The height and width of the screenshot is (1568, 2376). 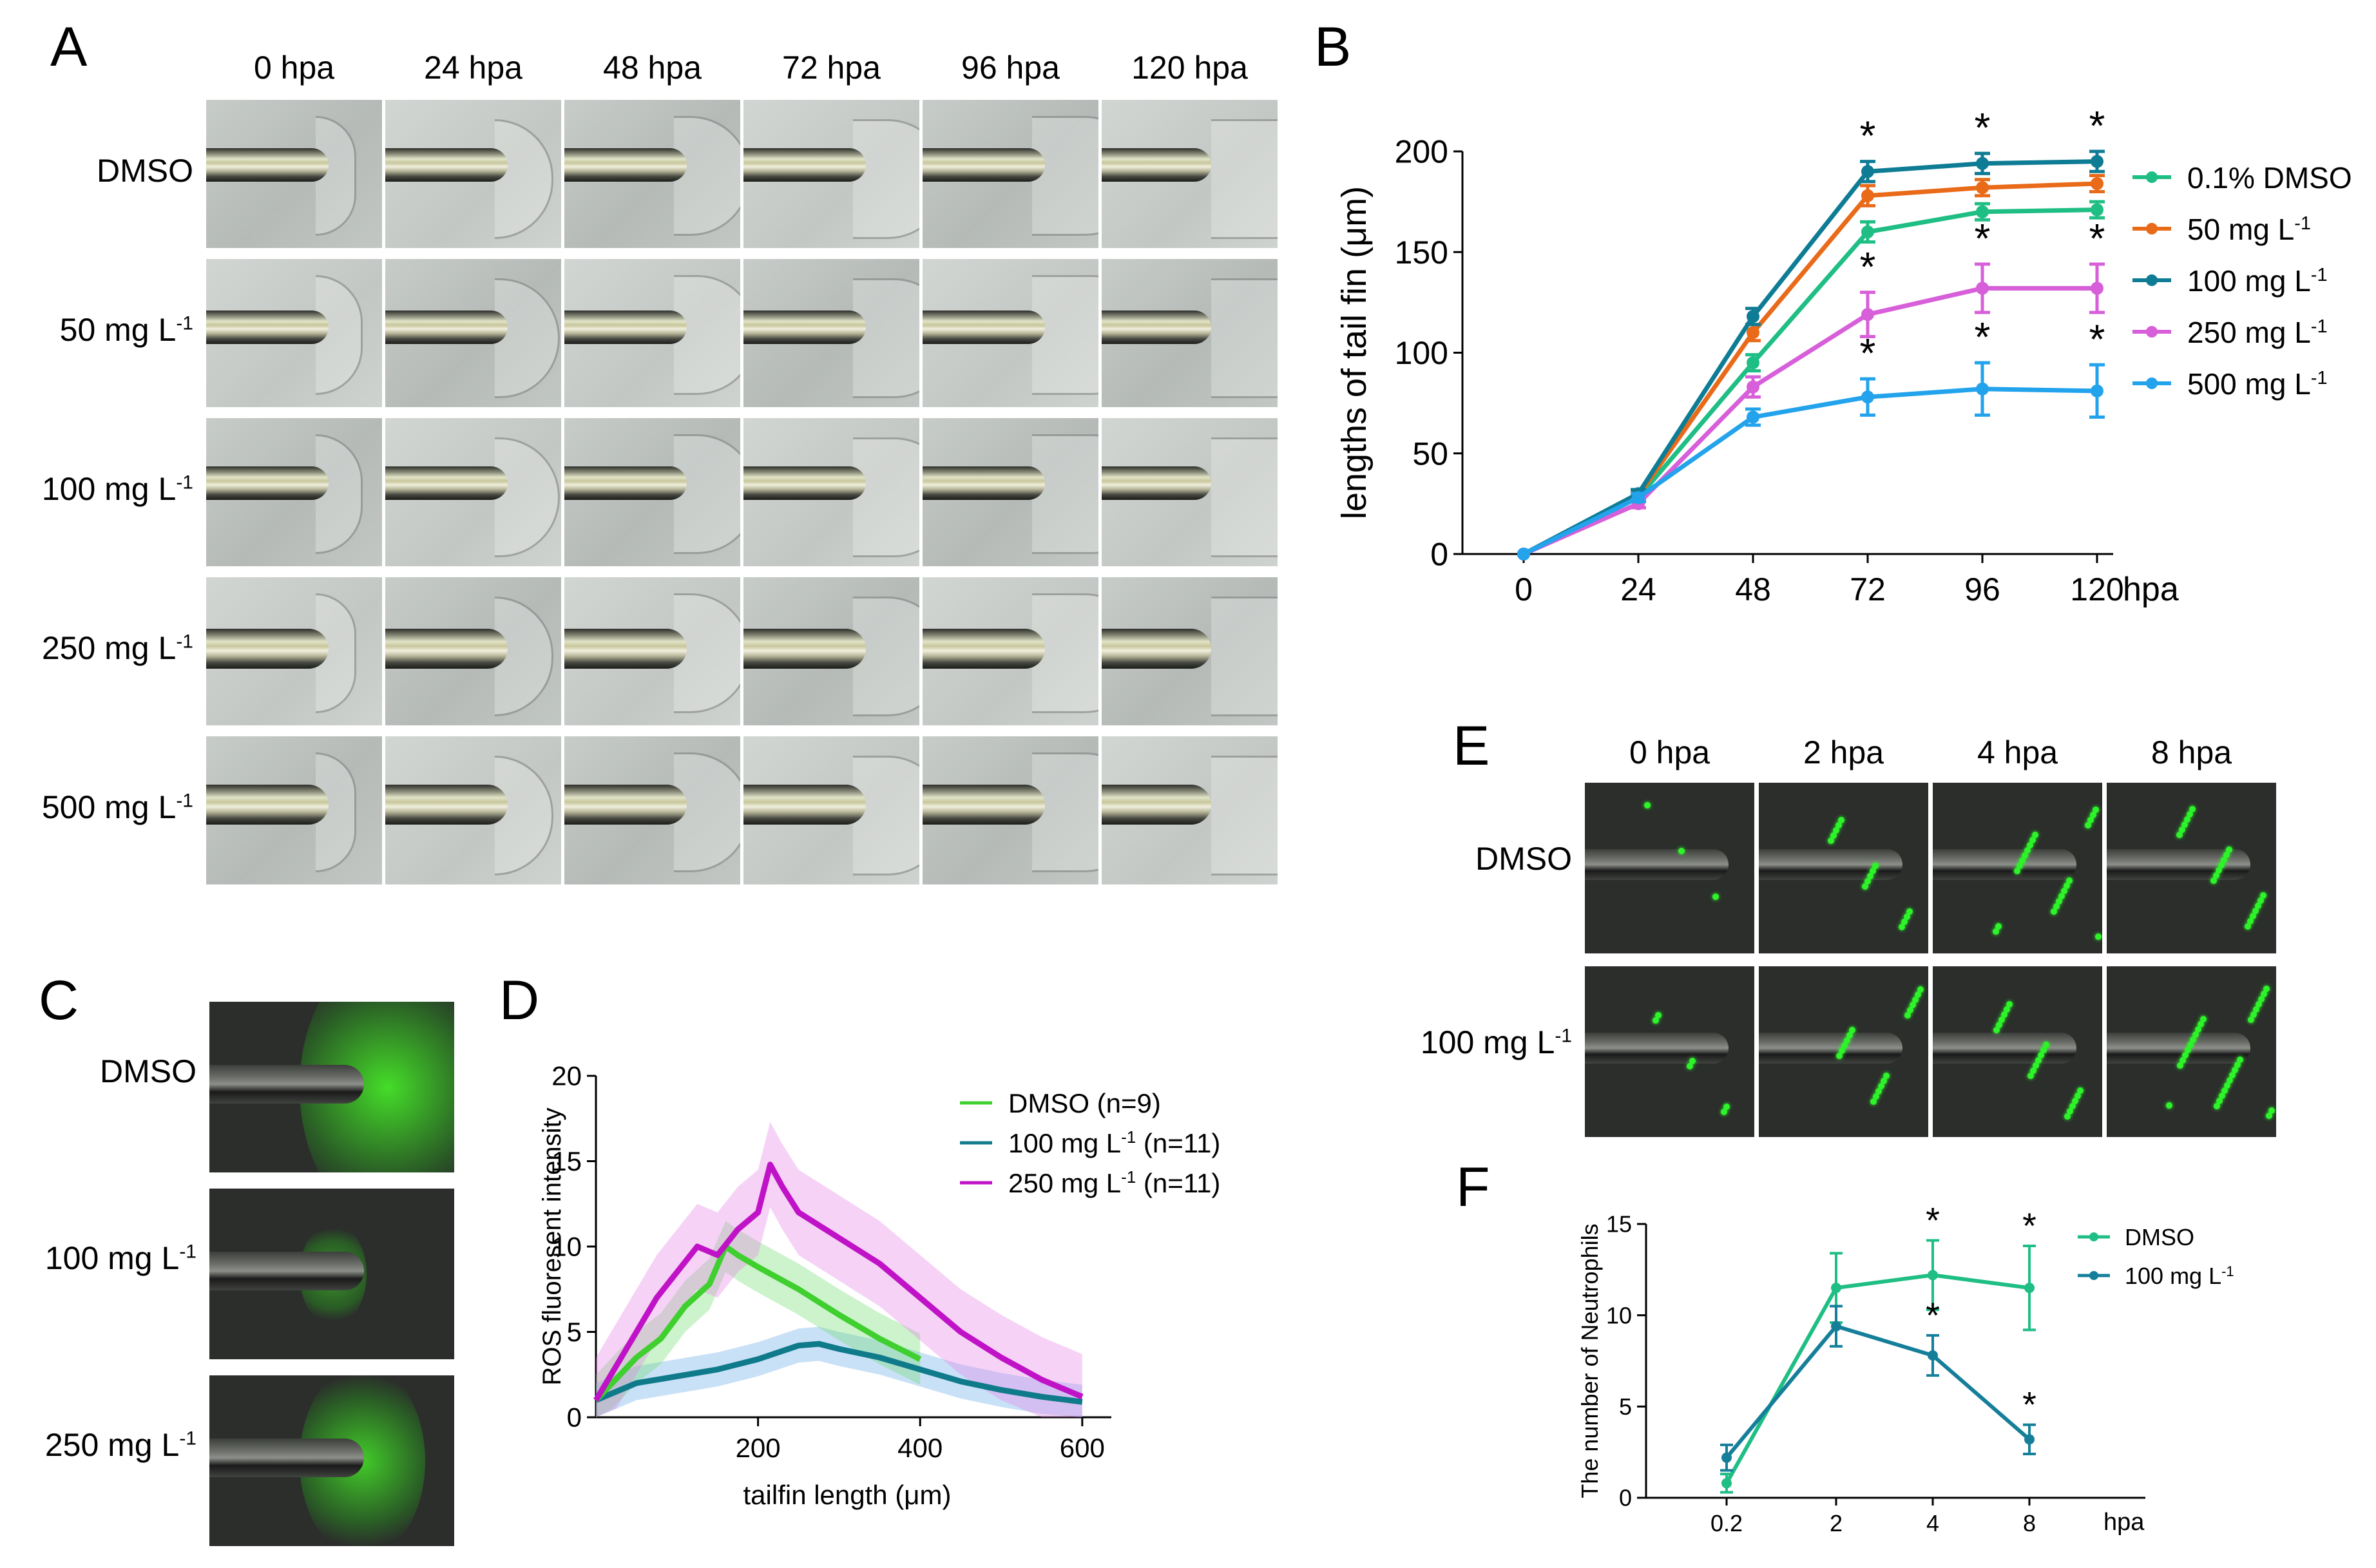 What do you see at coordinates (2179, 1276) in the screenshot?
I see `chart-f-legend-label: 100 mg L-1` at bounding box center [2179, 1276].